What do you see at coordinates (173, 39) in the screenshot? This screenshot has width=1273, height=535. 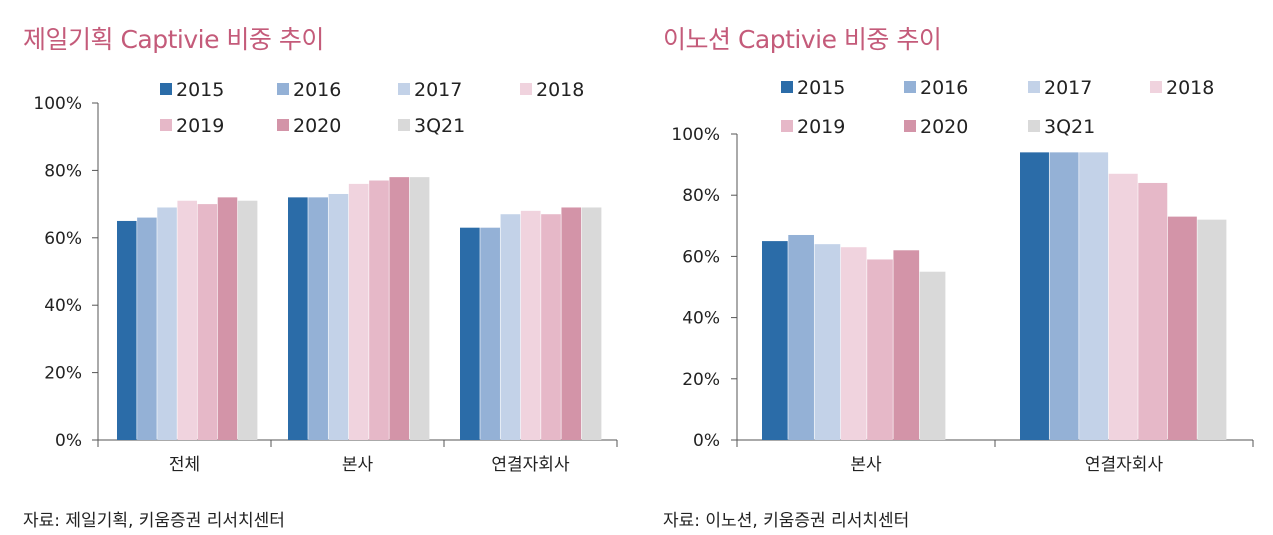 I see `chart-title: 제일기획 Captivie 비중 추이` at bounding box center [173, 39].